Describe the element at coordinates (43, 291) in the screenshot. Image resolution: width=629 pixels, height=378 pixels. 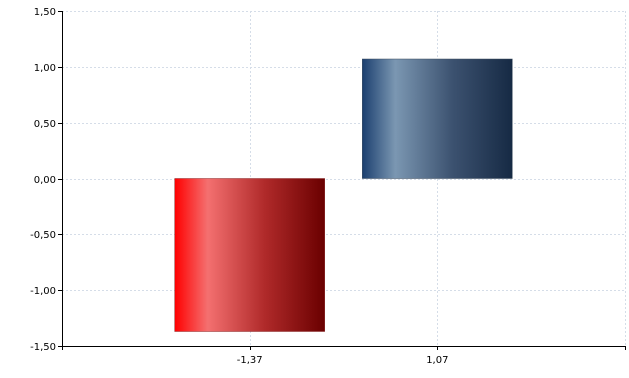
I see `y-tick-label: -1,00` at that location.